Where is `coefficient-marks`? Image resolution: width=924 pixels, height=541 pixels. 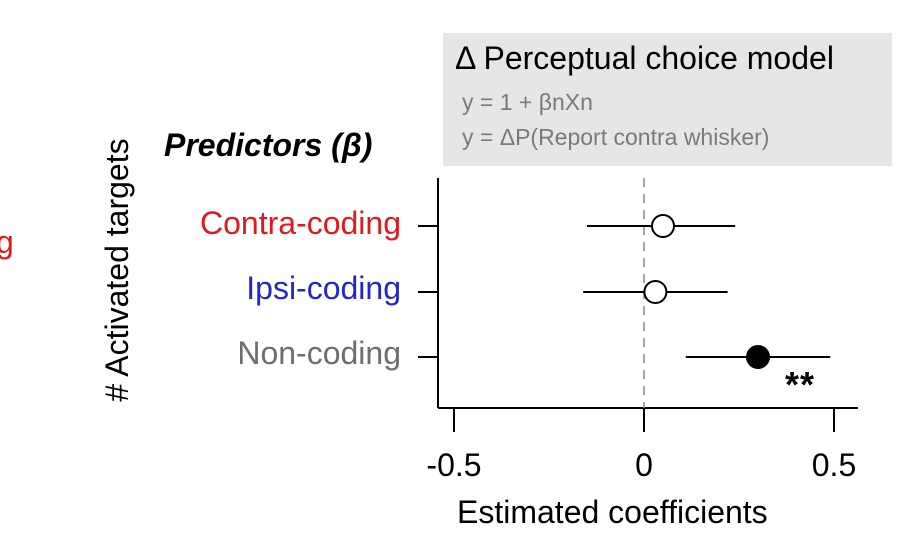 coefficient-marks is located at coordinates (707, 291).